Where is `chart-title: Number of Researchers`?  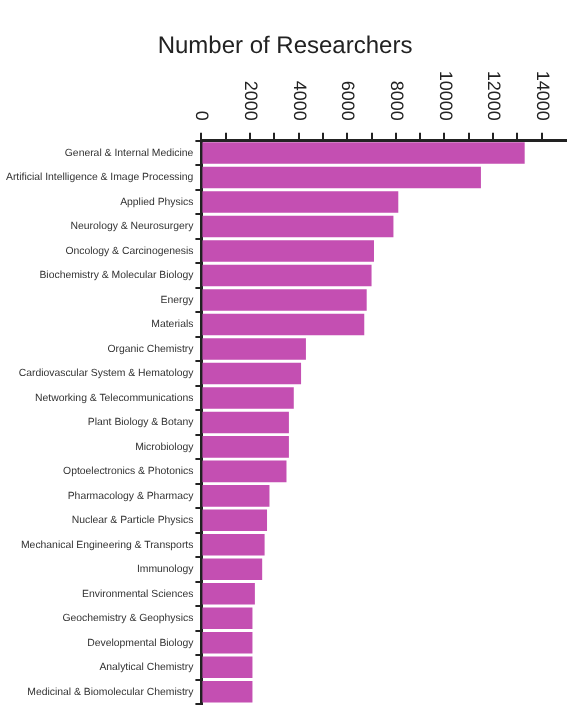
chart-title: Number of Researchers is located at coordinates (285, 45).